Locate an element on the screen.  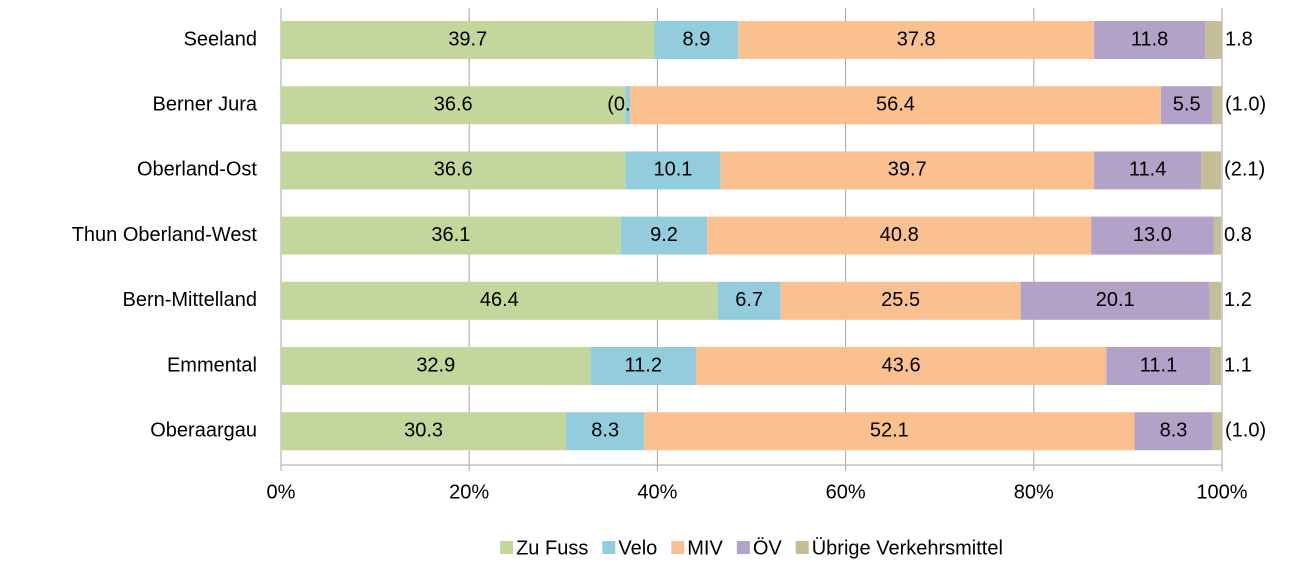
data-label: 30.3 is located at coordinates (423, 430).